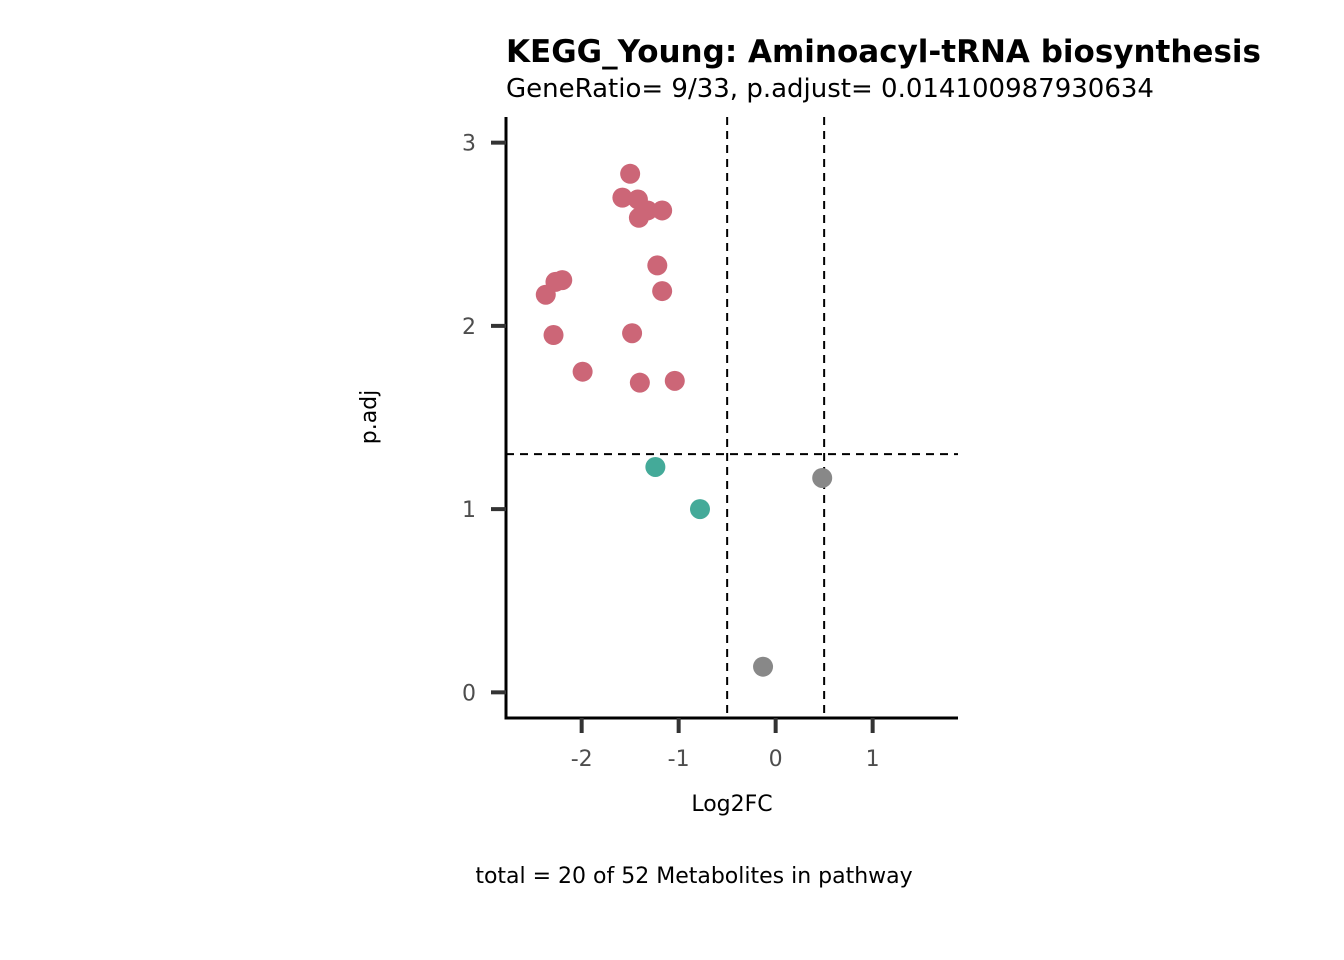 The image size is (1344, 960). What do you see at coordinates (469, 693) in the screenshot?
I see `y-tick-label: 0` at bounding box center [469, 693].